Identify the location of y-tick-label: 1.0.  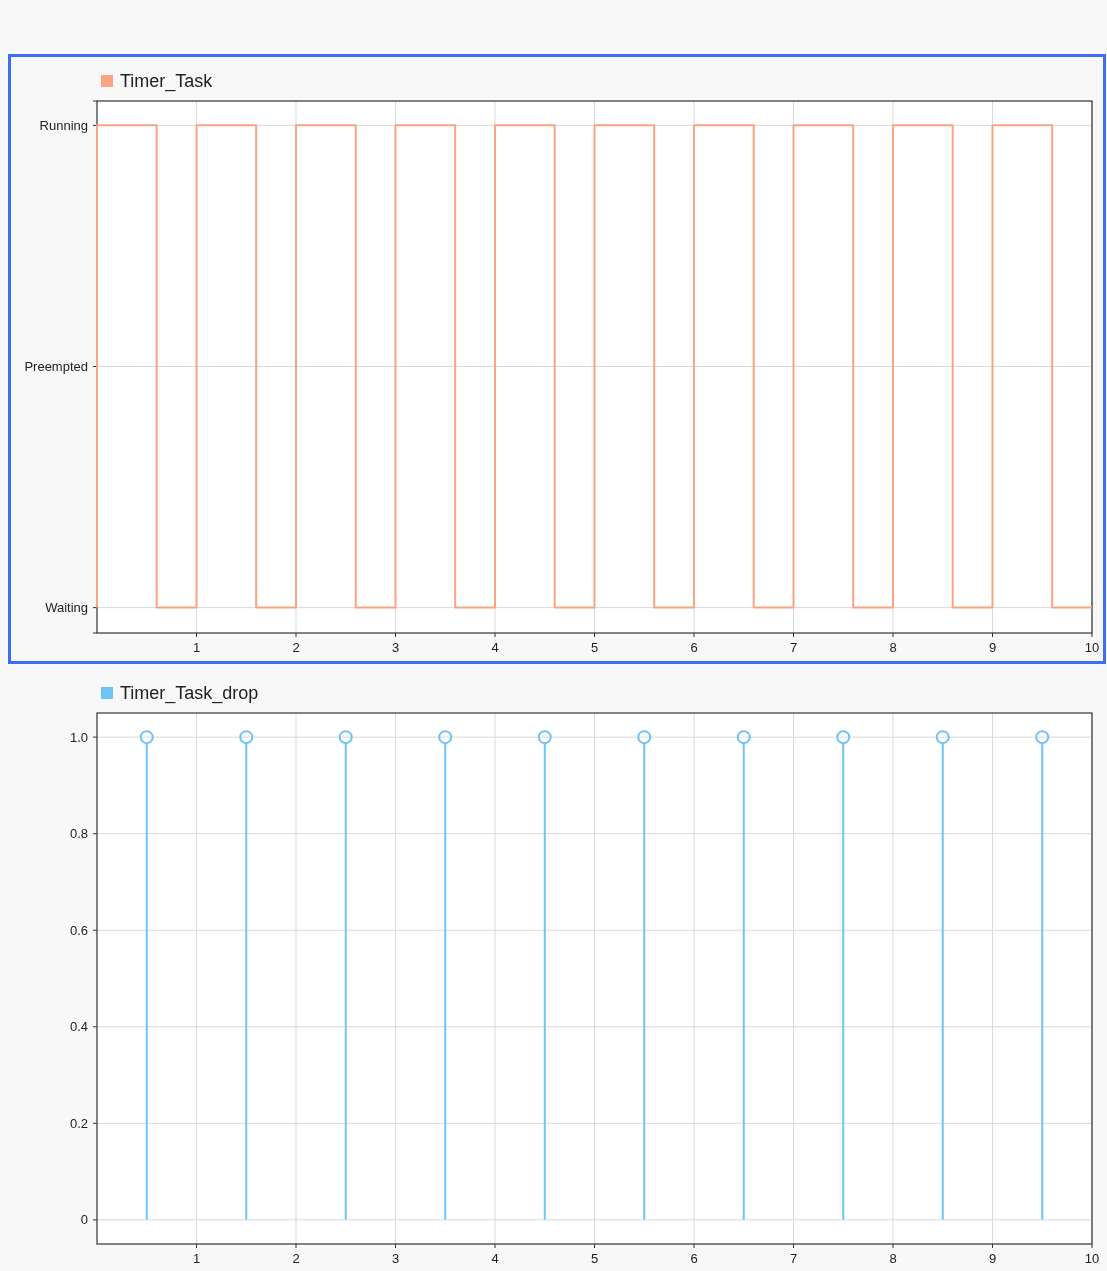
(78, 737).